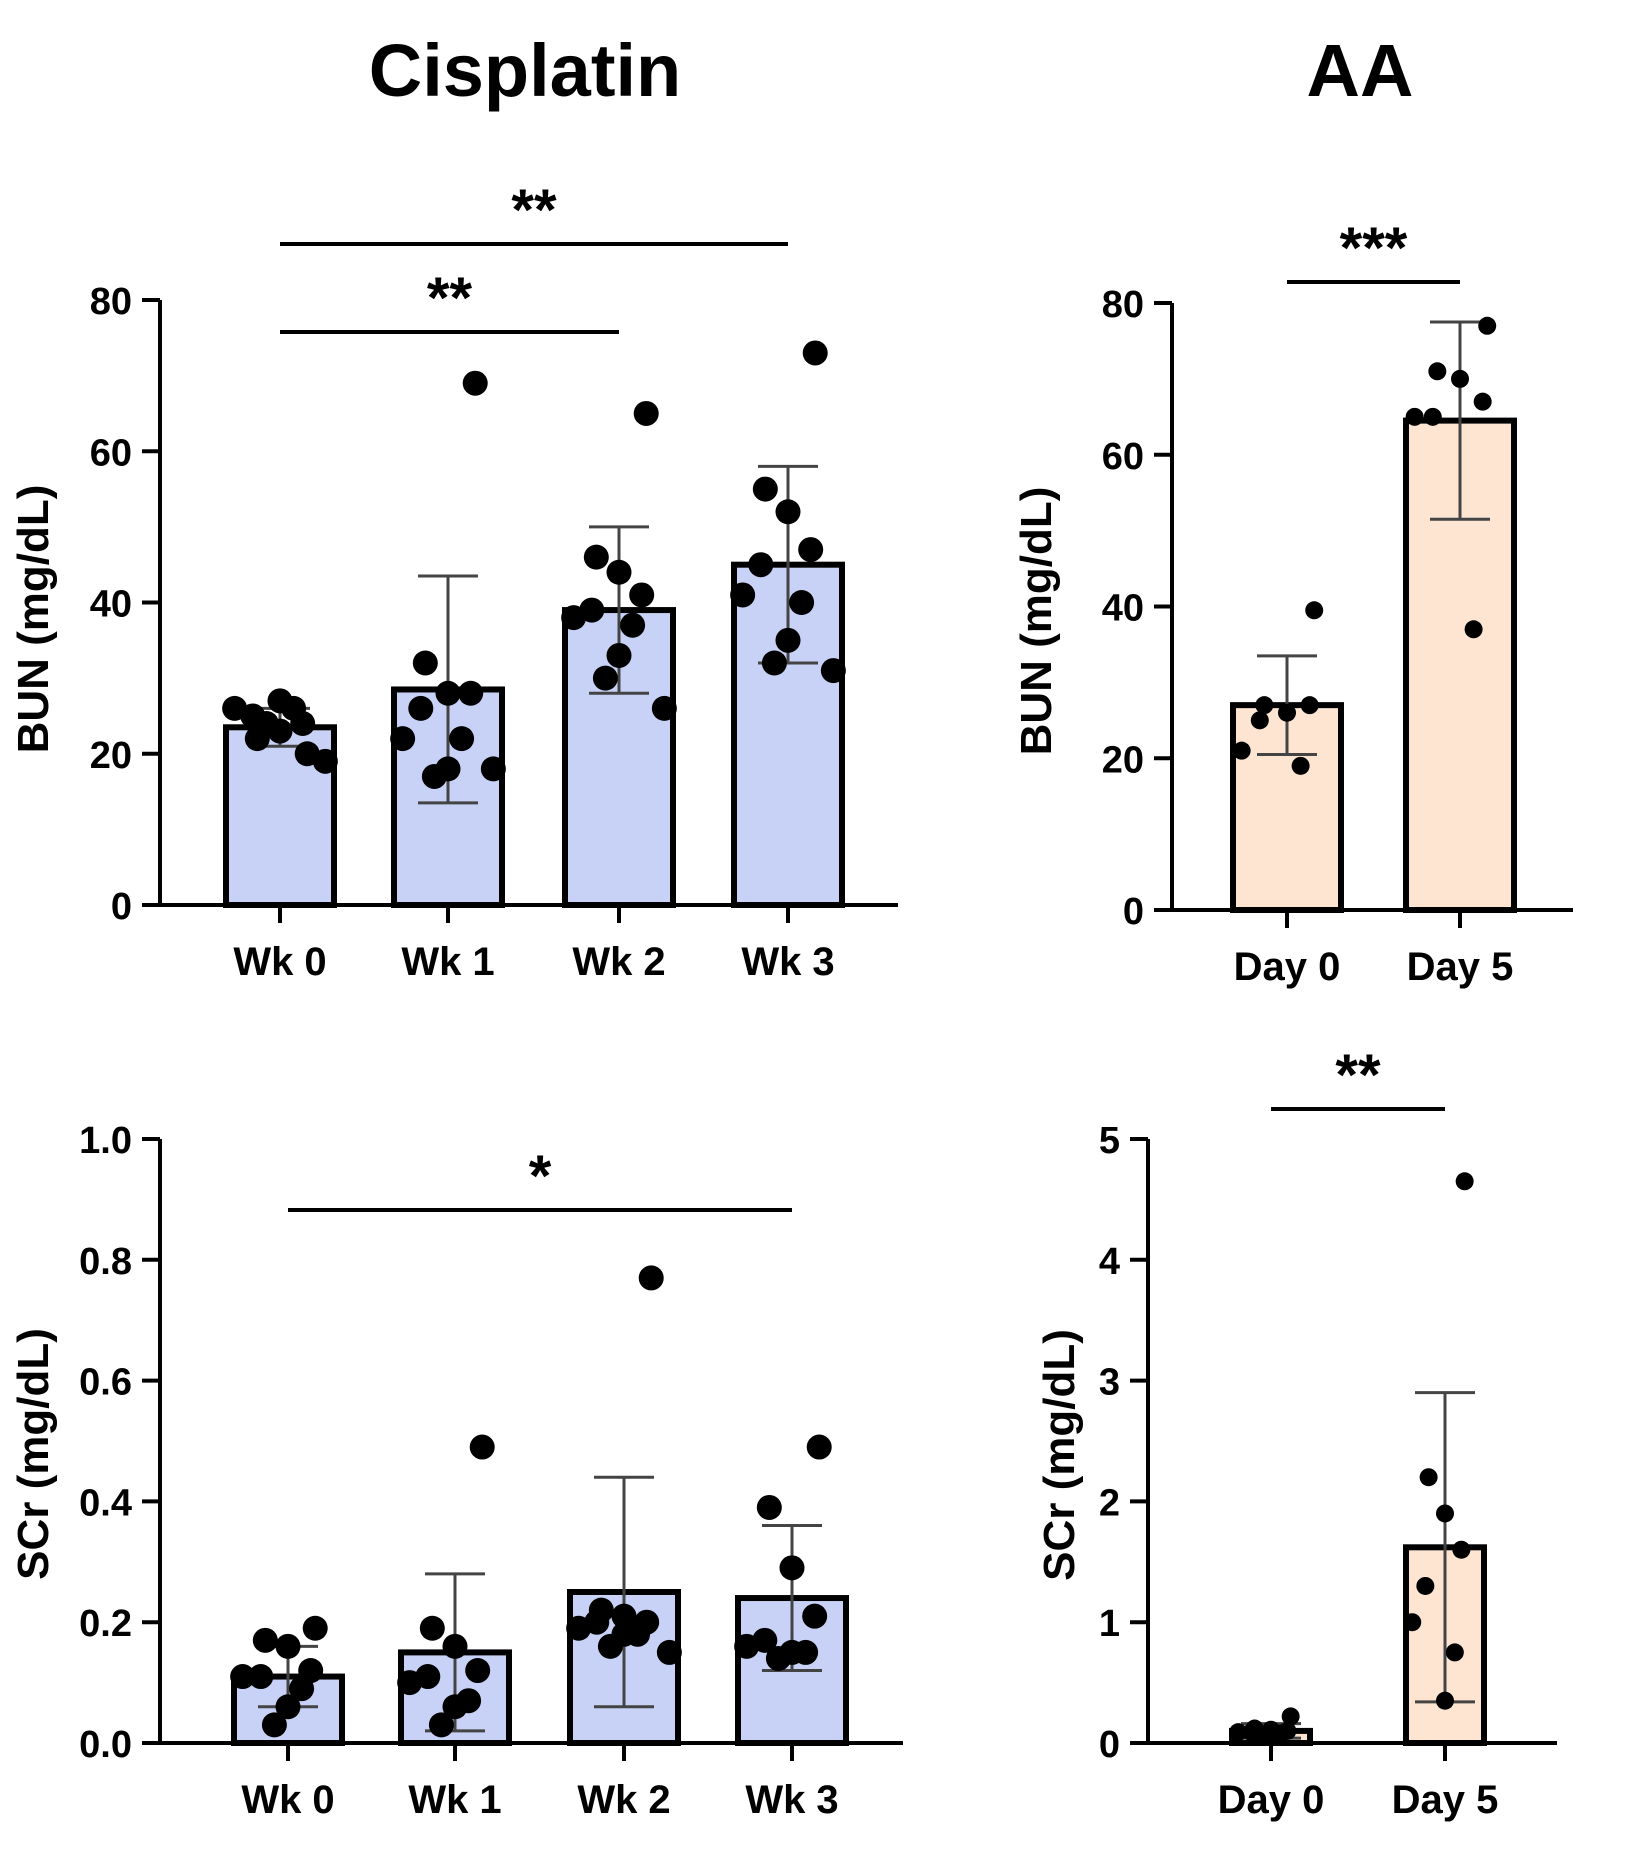 The height and width of the screenshot is (1870, 1650). I want to click on y-tick-label: 0.4, so click(105, 1503).